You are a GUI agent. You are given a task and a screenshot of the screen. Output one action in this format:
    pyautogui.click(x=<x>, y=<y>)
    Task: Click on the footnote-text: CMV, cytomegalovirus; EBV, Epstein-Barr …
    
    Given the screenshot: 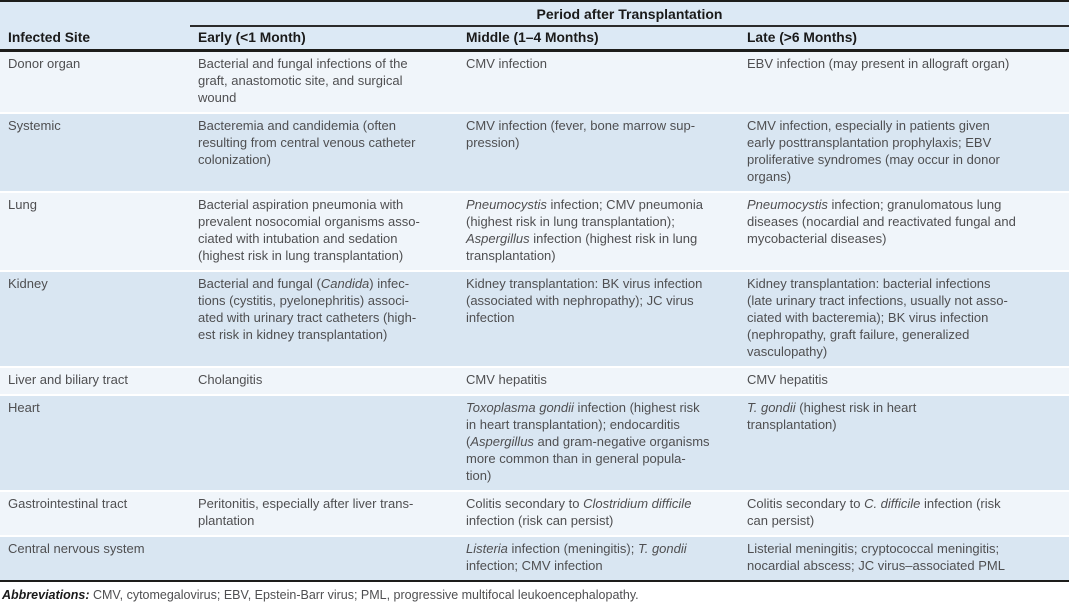 What is the action you would take?
    pyautogui.click(x=364, y=595)
    